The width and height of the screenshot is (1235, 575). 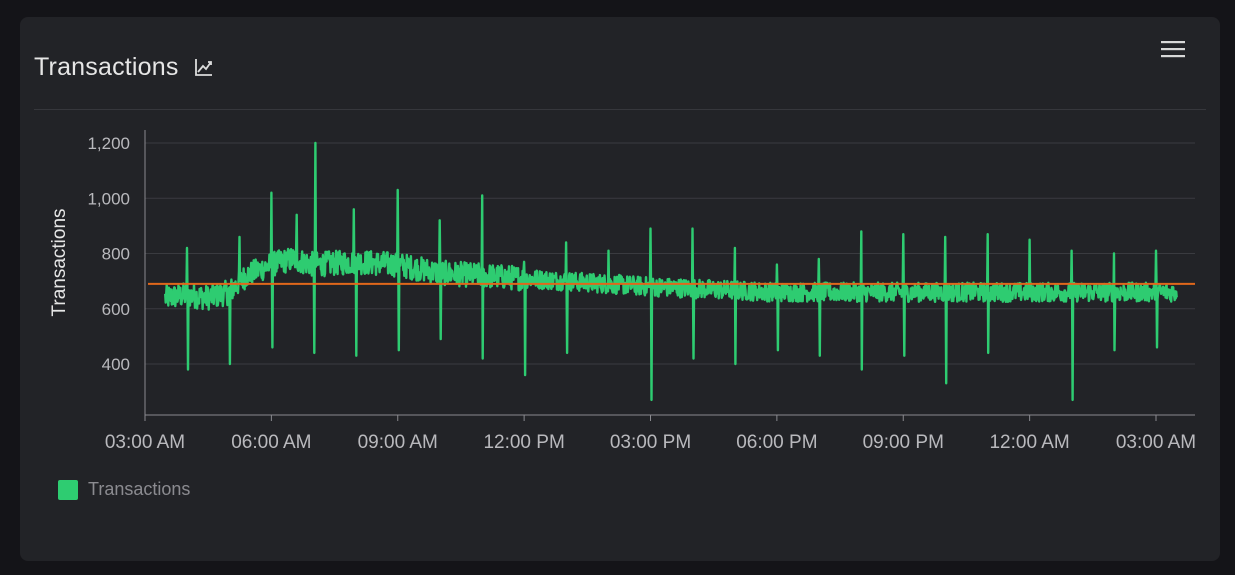 I want to click on y-tick-label: 600, so click(x=116, y=309).